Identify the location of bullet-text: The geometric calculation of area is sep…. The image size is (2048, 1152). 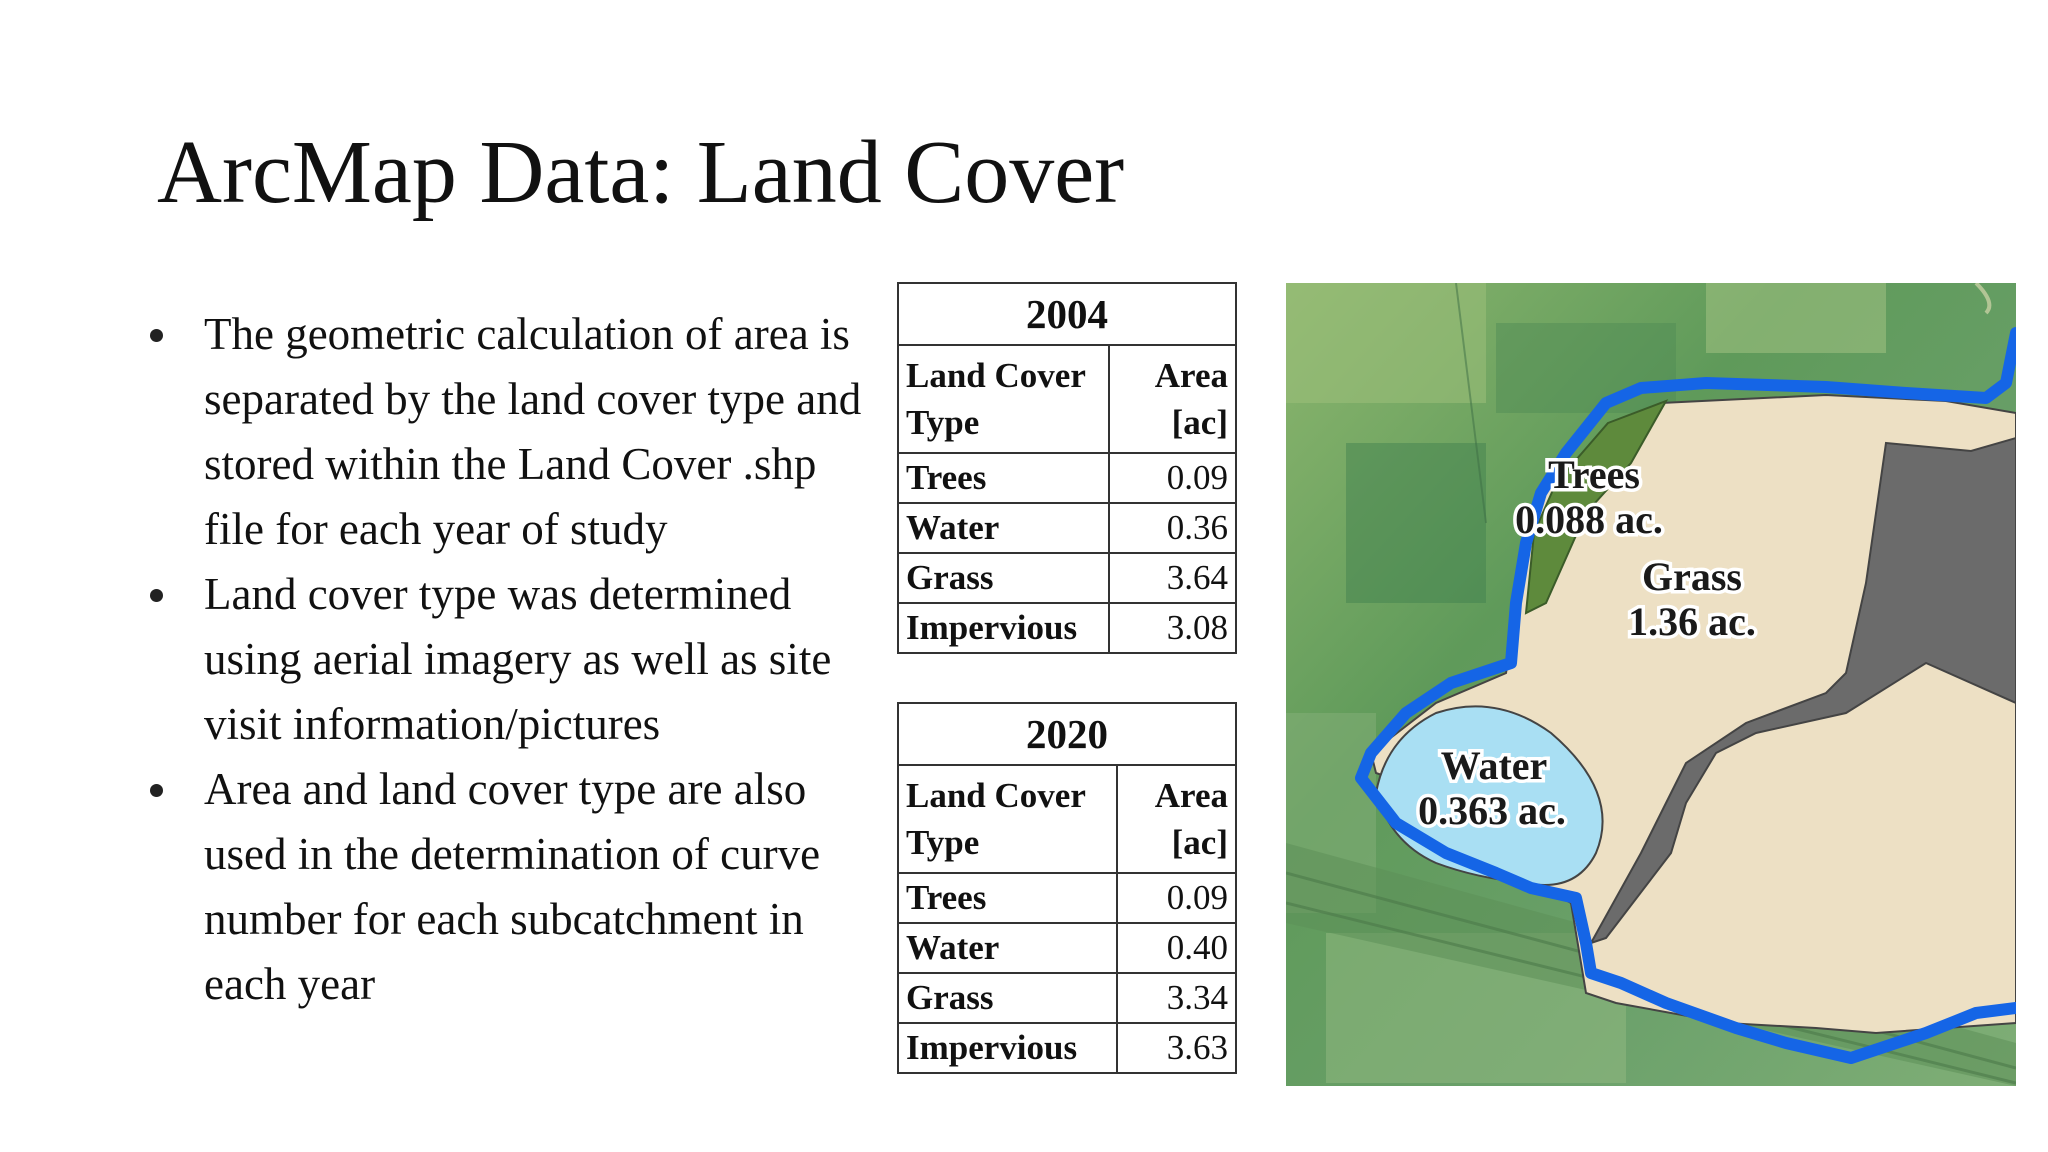
(533, 431).